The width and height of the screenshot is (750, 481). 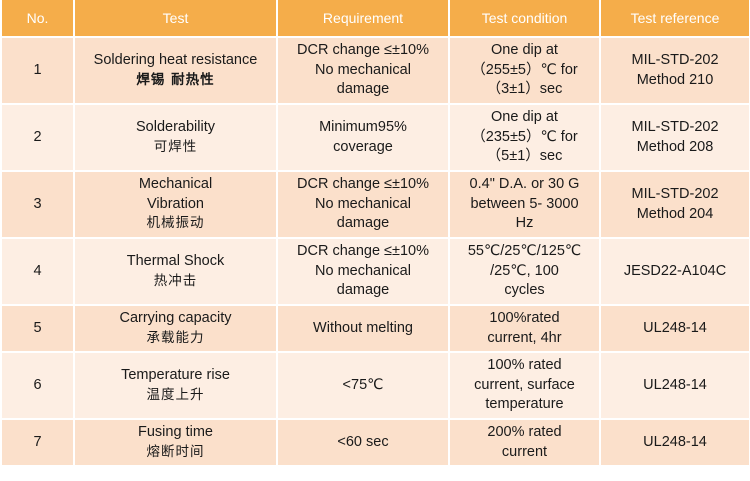 What do you see at coordinates (175, 261) in the screenshot?
I see `test-name-en: Thermal Shock` at bounding box center [175, 261].